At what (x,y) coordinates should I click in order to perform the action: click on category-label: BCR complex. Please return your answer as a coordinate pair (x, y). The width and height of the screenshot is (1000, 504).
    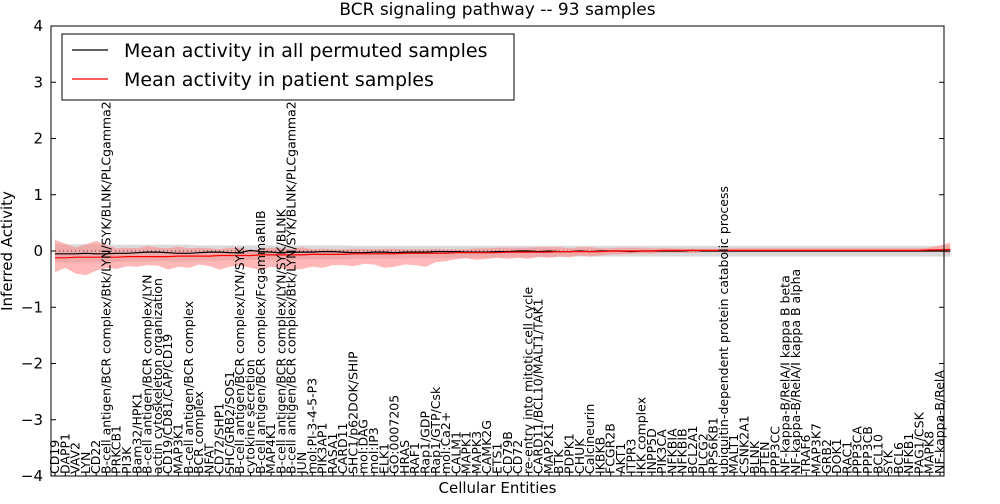
    Looking at the image, I should click on (198, 432).